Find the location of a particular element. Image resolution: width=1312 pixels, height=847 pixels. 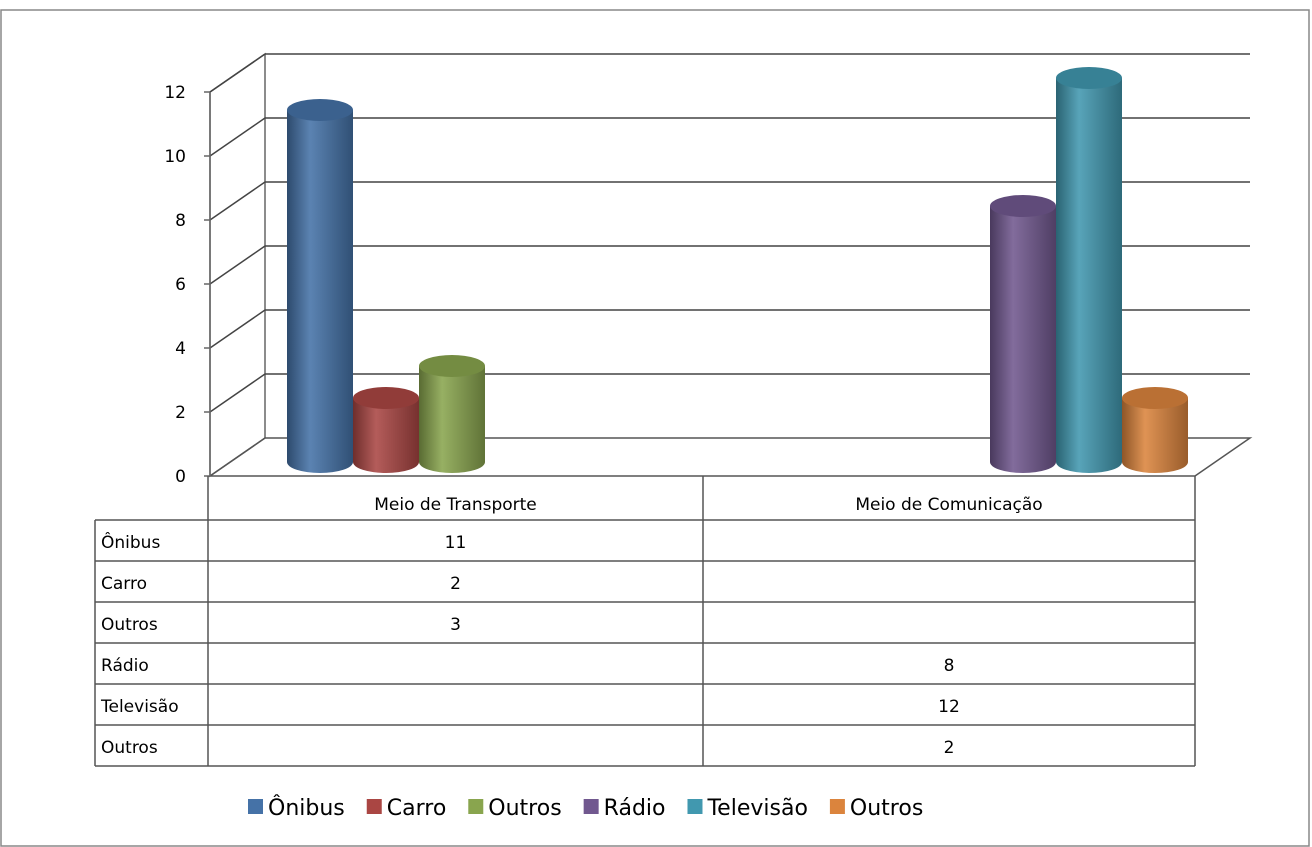

legend-item-rádio: Rádio is located at coordinates (624, 808).